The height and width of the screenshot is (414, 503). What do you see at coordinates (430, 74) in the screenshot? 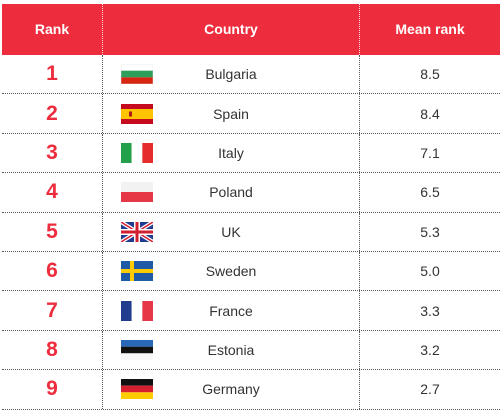
I see `mean-rank-cell: 8.5` at bounding box center [430, 74].